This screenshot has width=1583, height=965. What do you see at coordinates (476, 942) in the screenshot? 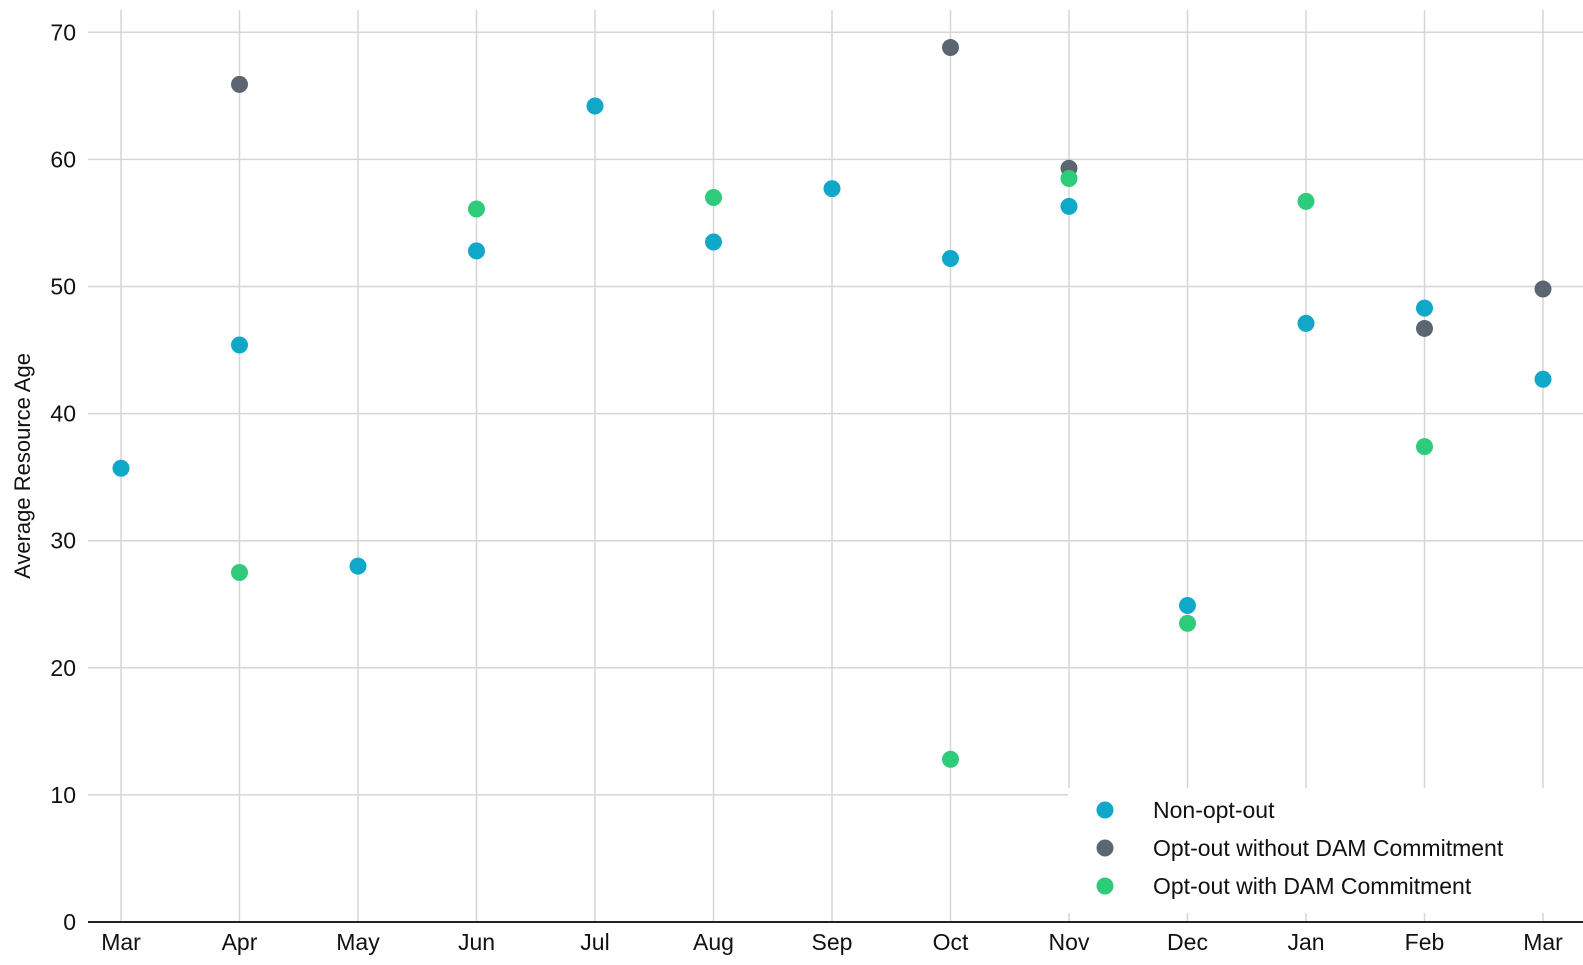
I see `x-tick-label: Jun` at bounding box center [476, 942].